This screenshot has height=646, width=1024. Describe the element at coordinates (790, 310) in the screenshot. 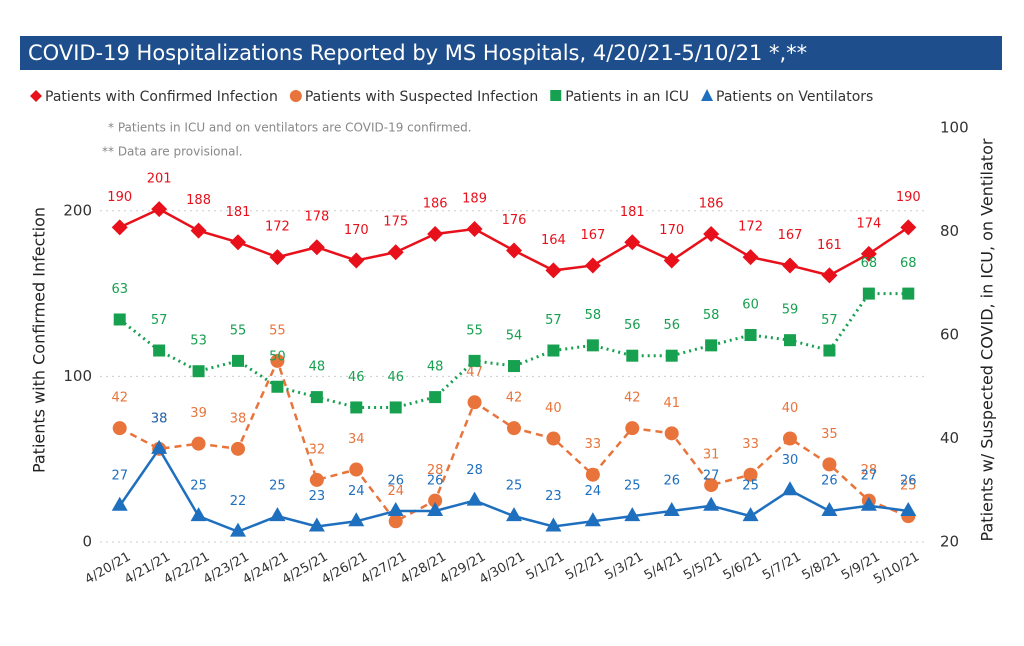

I see `data-label: 59` at that location.